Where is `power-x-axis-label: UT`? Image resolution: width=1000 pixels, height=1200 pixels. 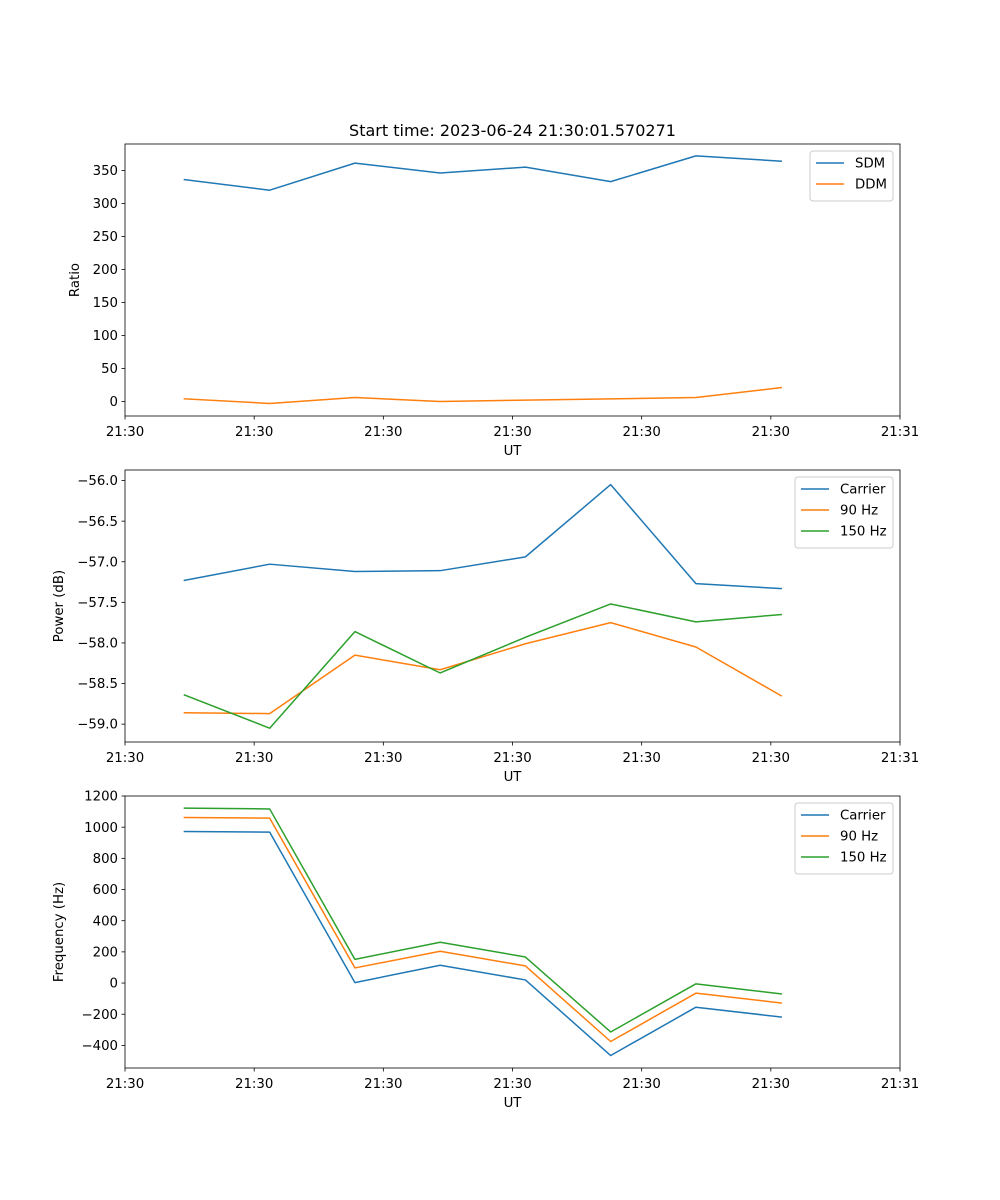
power-x-axis-label: UT is located at coordinates (513, 777).